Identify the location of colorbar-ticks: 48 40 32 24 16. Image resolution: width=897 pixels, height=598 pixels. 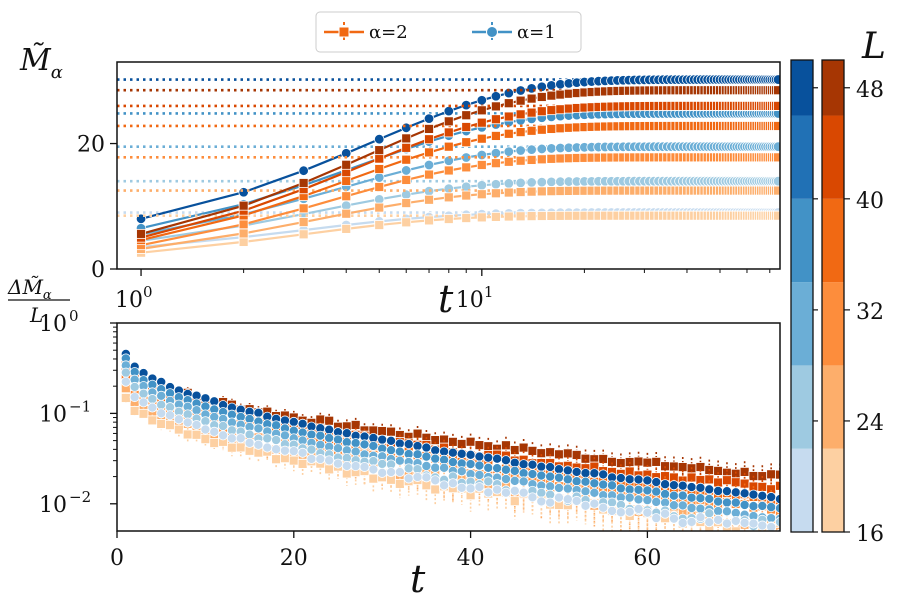
(848, 312).